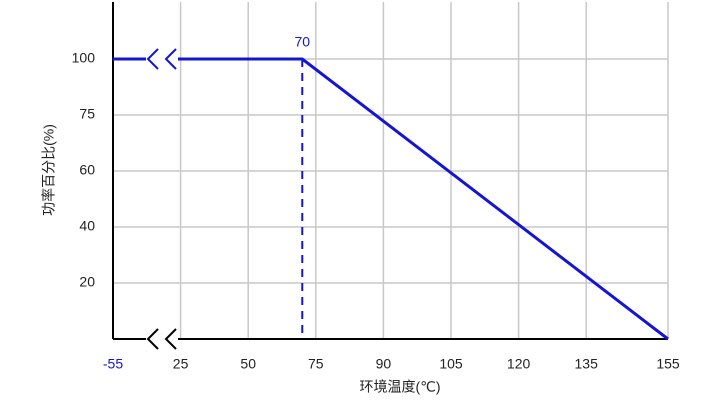 The height and width of the screenshot is (400, 720). I want to click on x-tick-label: 135, so click(587, 364).